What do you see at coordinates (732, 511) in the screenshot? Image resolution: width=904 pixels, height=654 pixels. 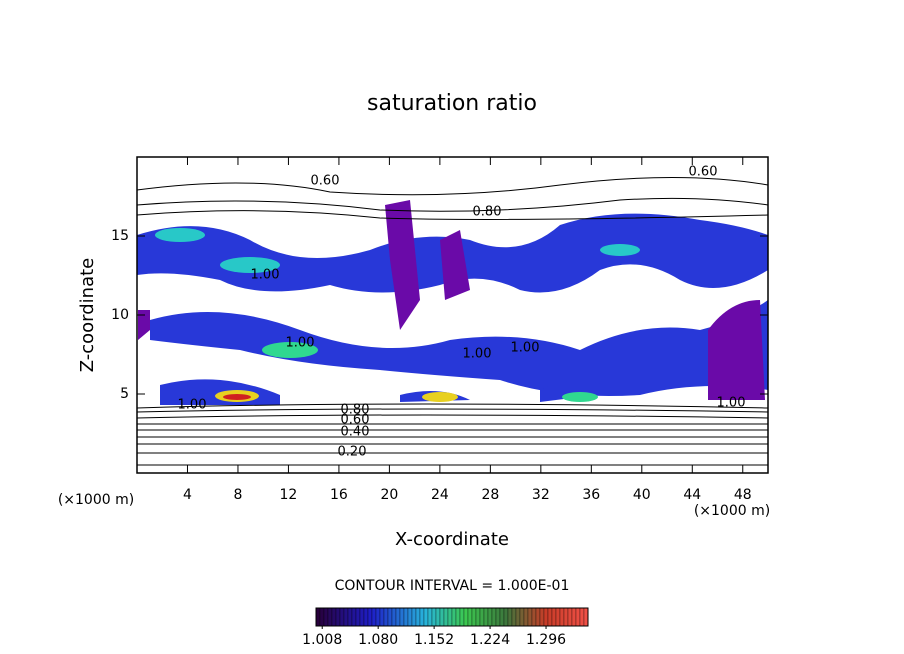 I see `x-unit-label: (×1000 m)` at bounding box center [732, 511].